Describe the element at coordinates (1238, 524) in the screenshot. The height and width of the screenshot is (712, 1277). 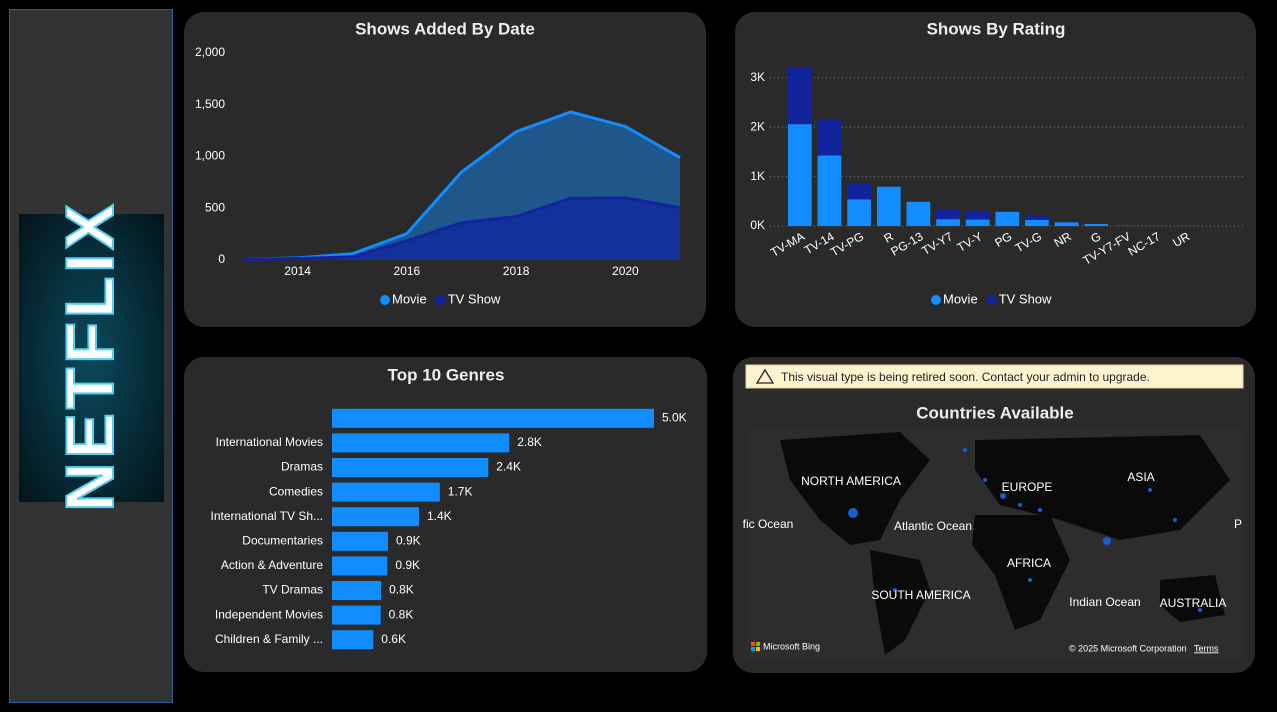
I see `map-label: P` at that location.